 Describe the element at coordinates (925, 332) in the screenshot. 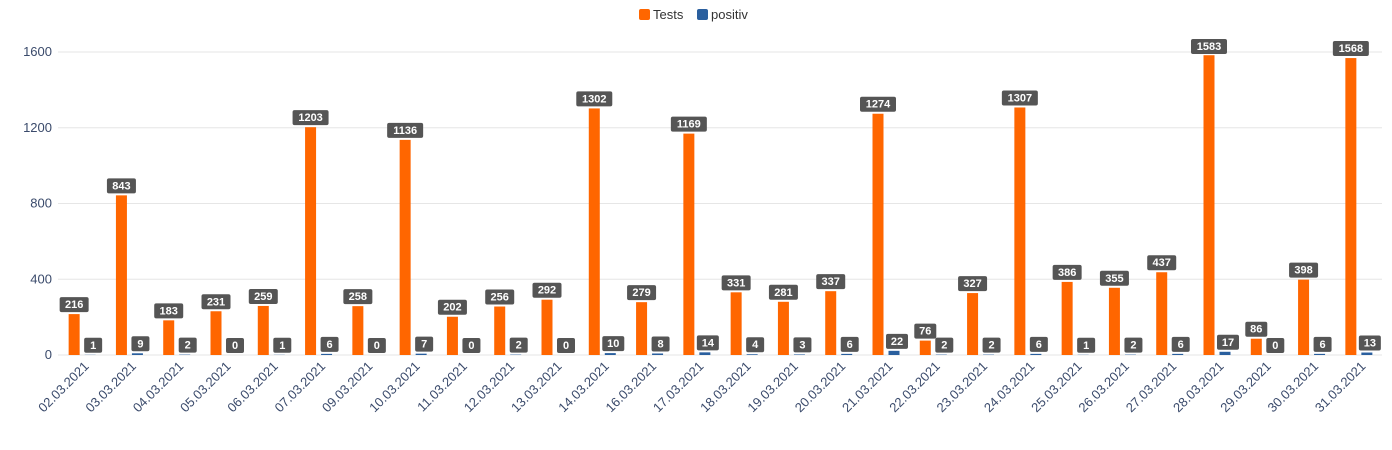

I see `data-label-text: 76` at that location.